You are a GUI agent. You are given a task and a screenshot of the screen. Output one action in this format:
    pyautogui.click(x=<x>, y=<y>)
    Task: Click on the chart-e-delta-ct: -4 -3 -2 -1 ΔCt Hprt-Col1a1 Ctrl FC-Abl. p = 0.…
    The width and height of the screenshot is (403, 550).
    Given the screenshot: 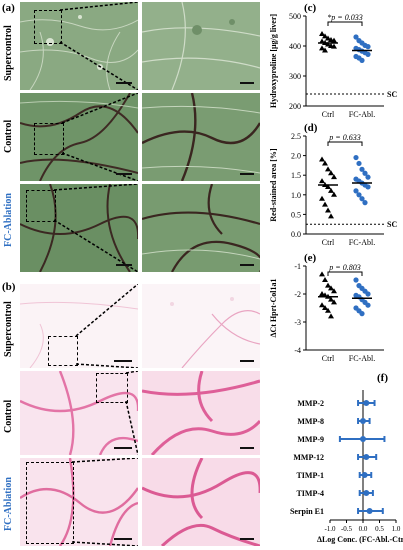 What is the action you would take?
    pyautogui.click(x=326, y=312)
    